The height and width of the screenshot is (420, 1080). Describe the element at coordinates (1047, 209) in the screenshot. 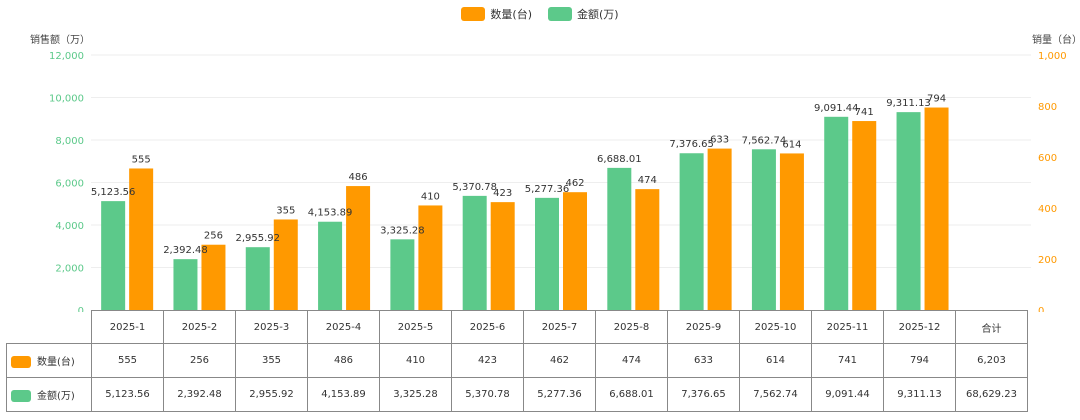

I see `right-tick-label: 400` at that location.